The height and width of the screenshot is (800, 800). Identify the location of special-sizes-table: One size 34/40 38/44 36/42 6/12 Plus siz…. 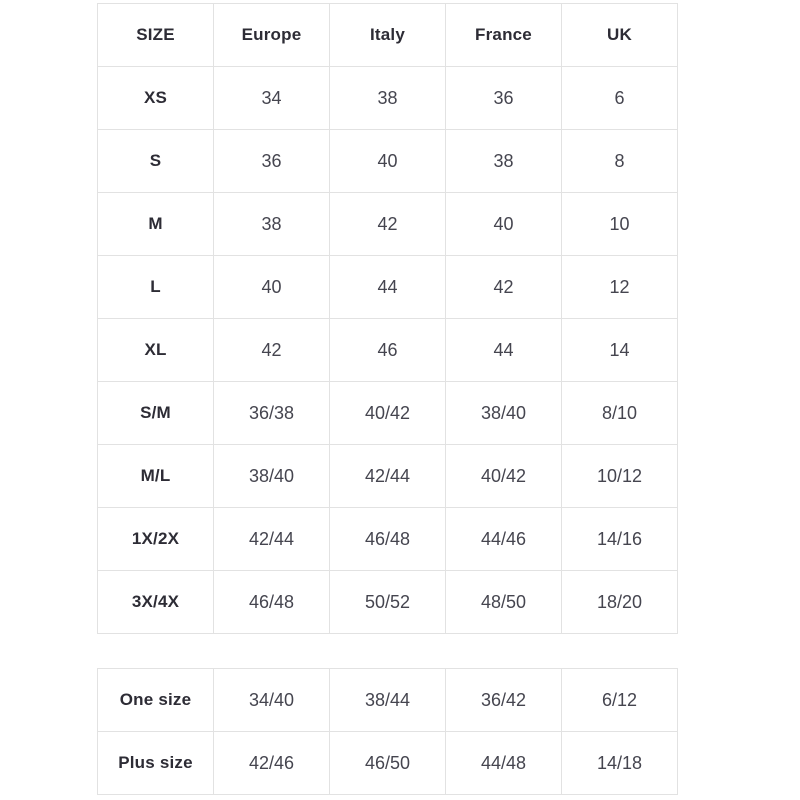
(387, 731).